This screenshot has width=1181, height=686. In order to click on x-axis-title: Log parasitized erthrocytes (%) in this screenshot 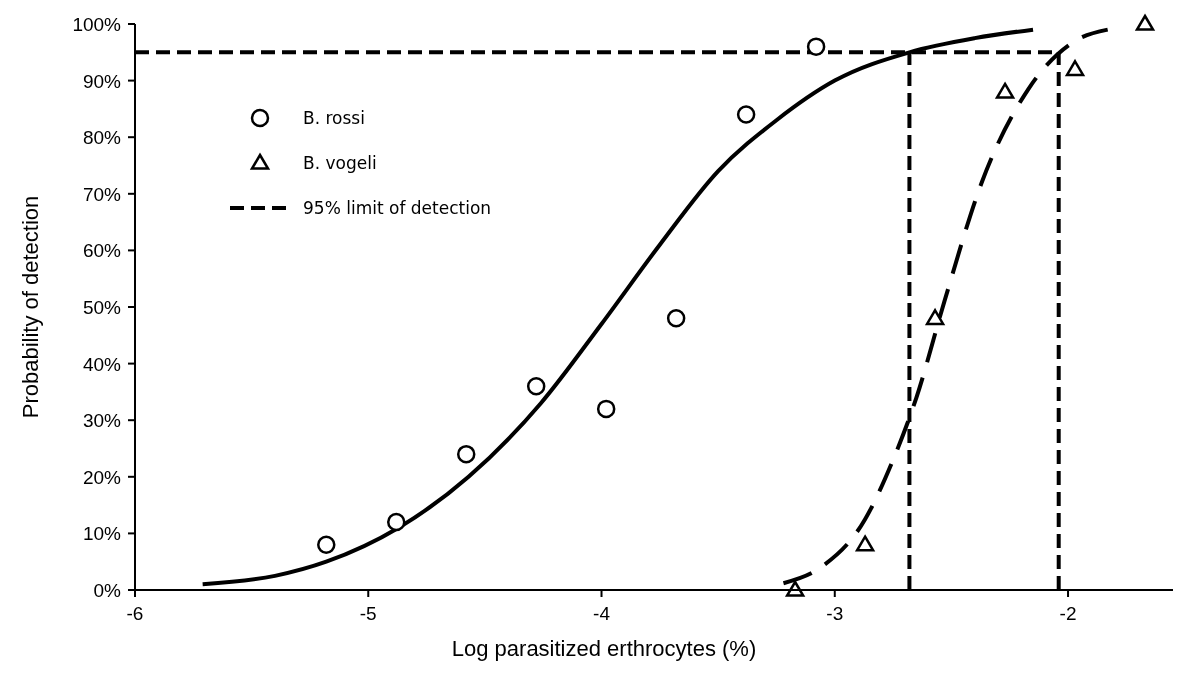, I will do `click(604, 648)`.